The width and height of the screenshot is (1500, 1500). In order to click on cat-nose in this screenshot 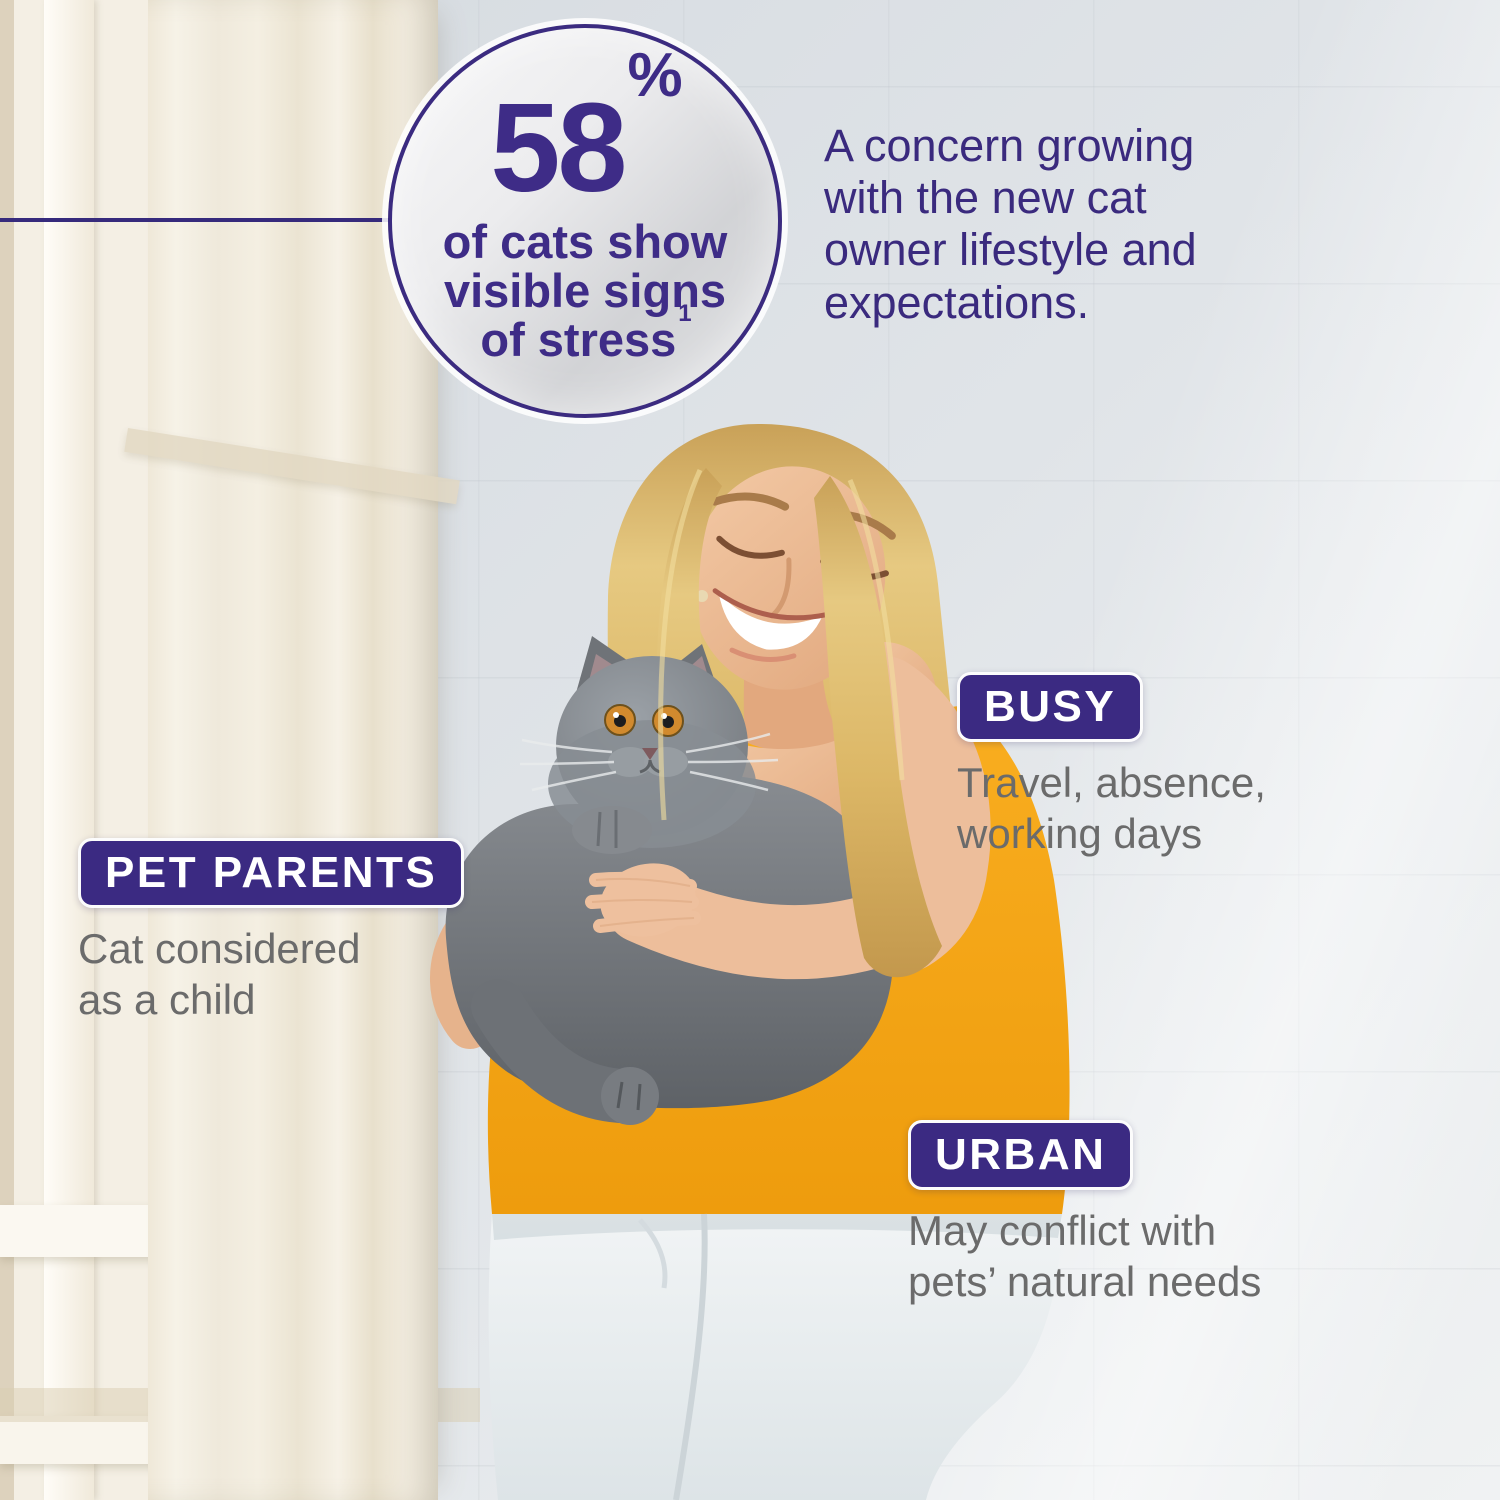, I will do `click(650, 754)`.